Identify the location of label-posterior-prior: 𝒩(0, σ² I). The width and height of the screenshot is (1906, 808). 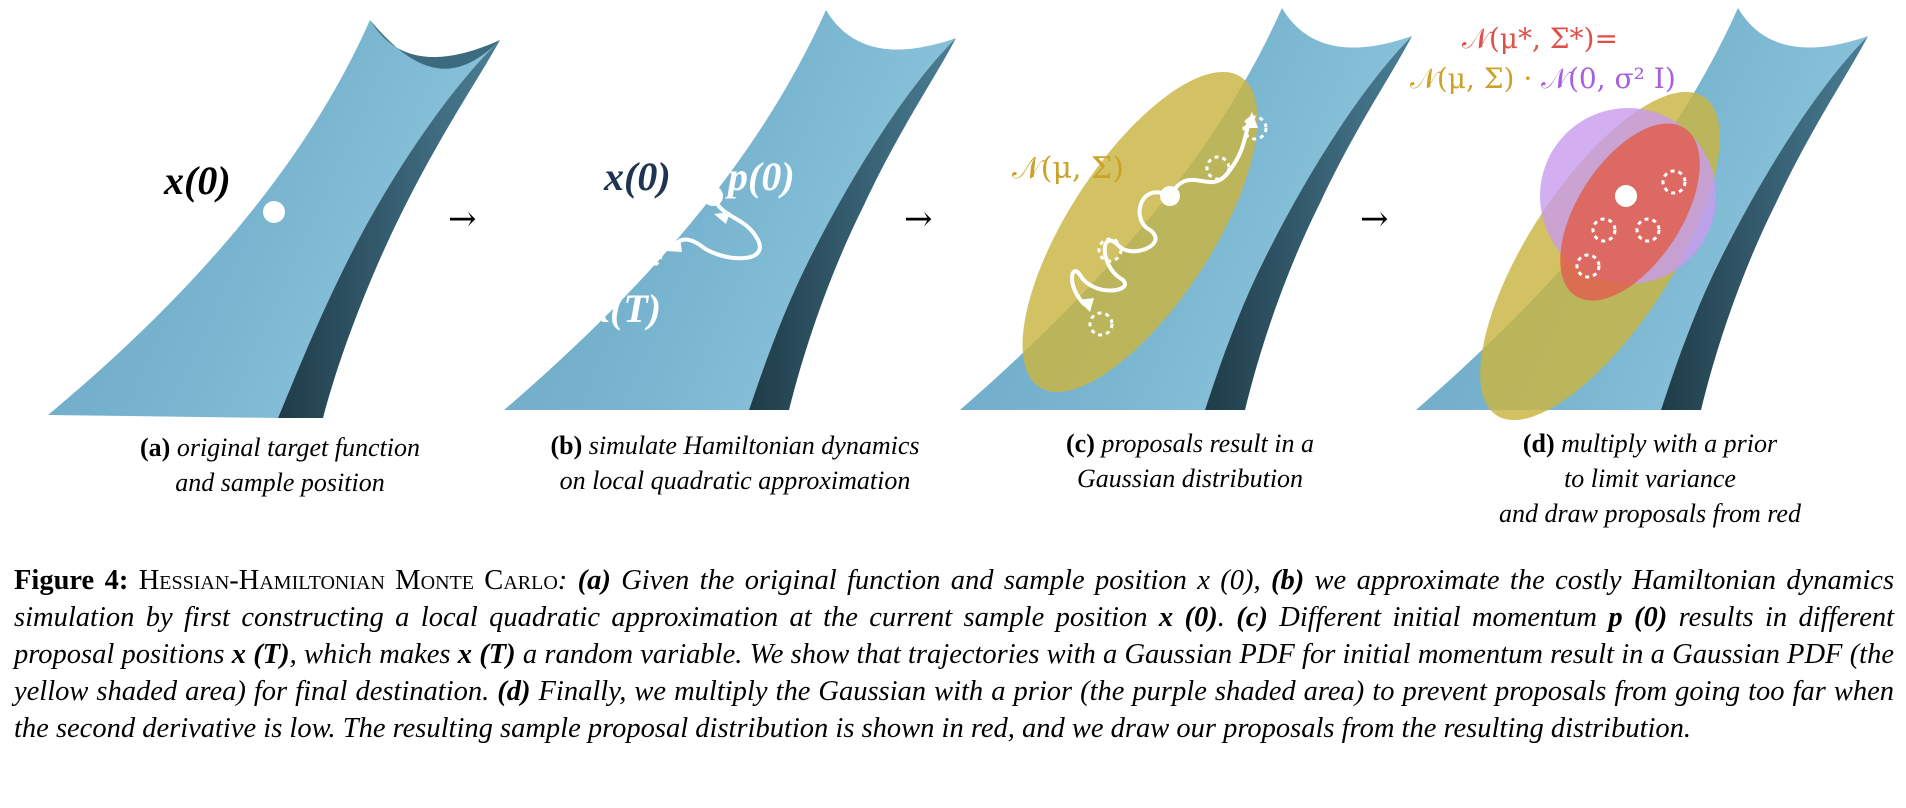
(1608, 78).